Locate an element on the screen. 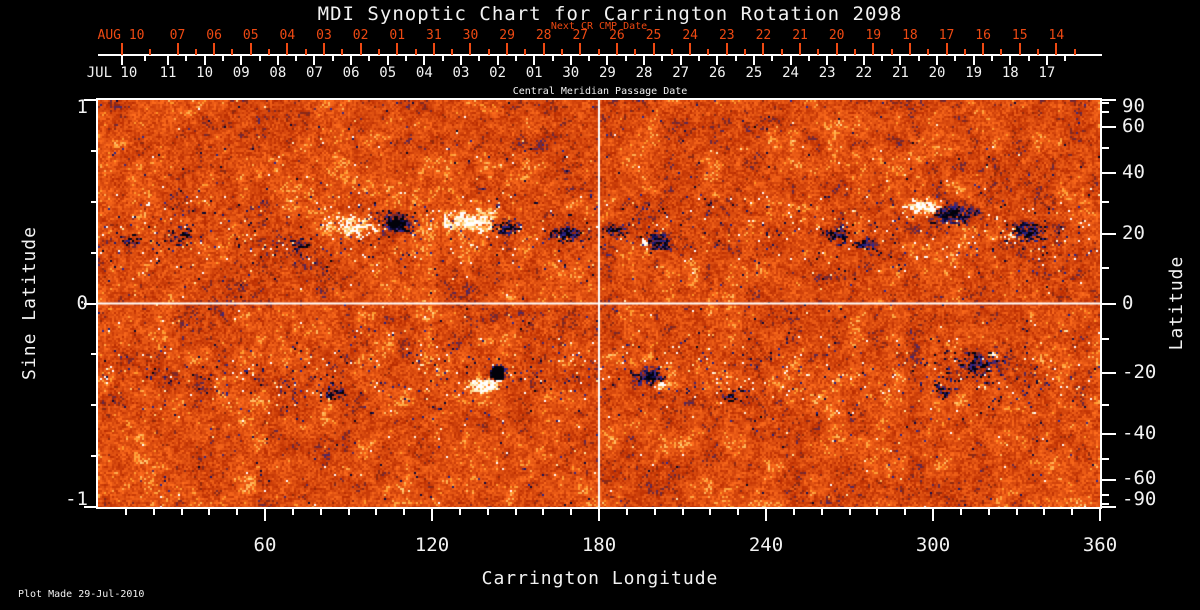 The image size is (1200, 610). top-axis-red-month-marker: AUG 10 is located at coordinates (121, 35).